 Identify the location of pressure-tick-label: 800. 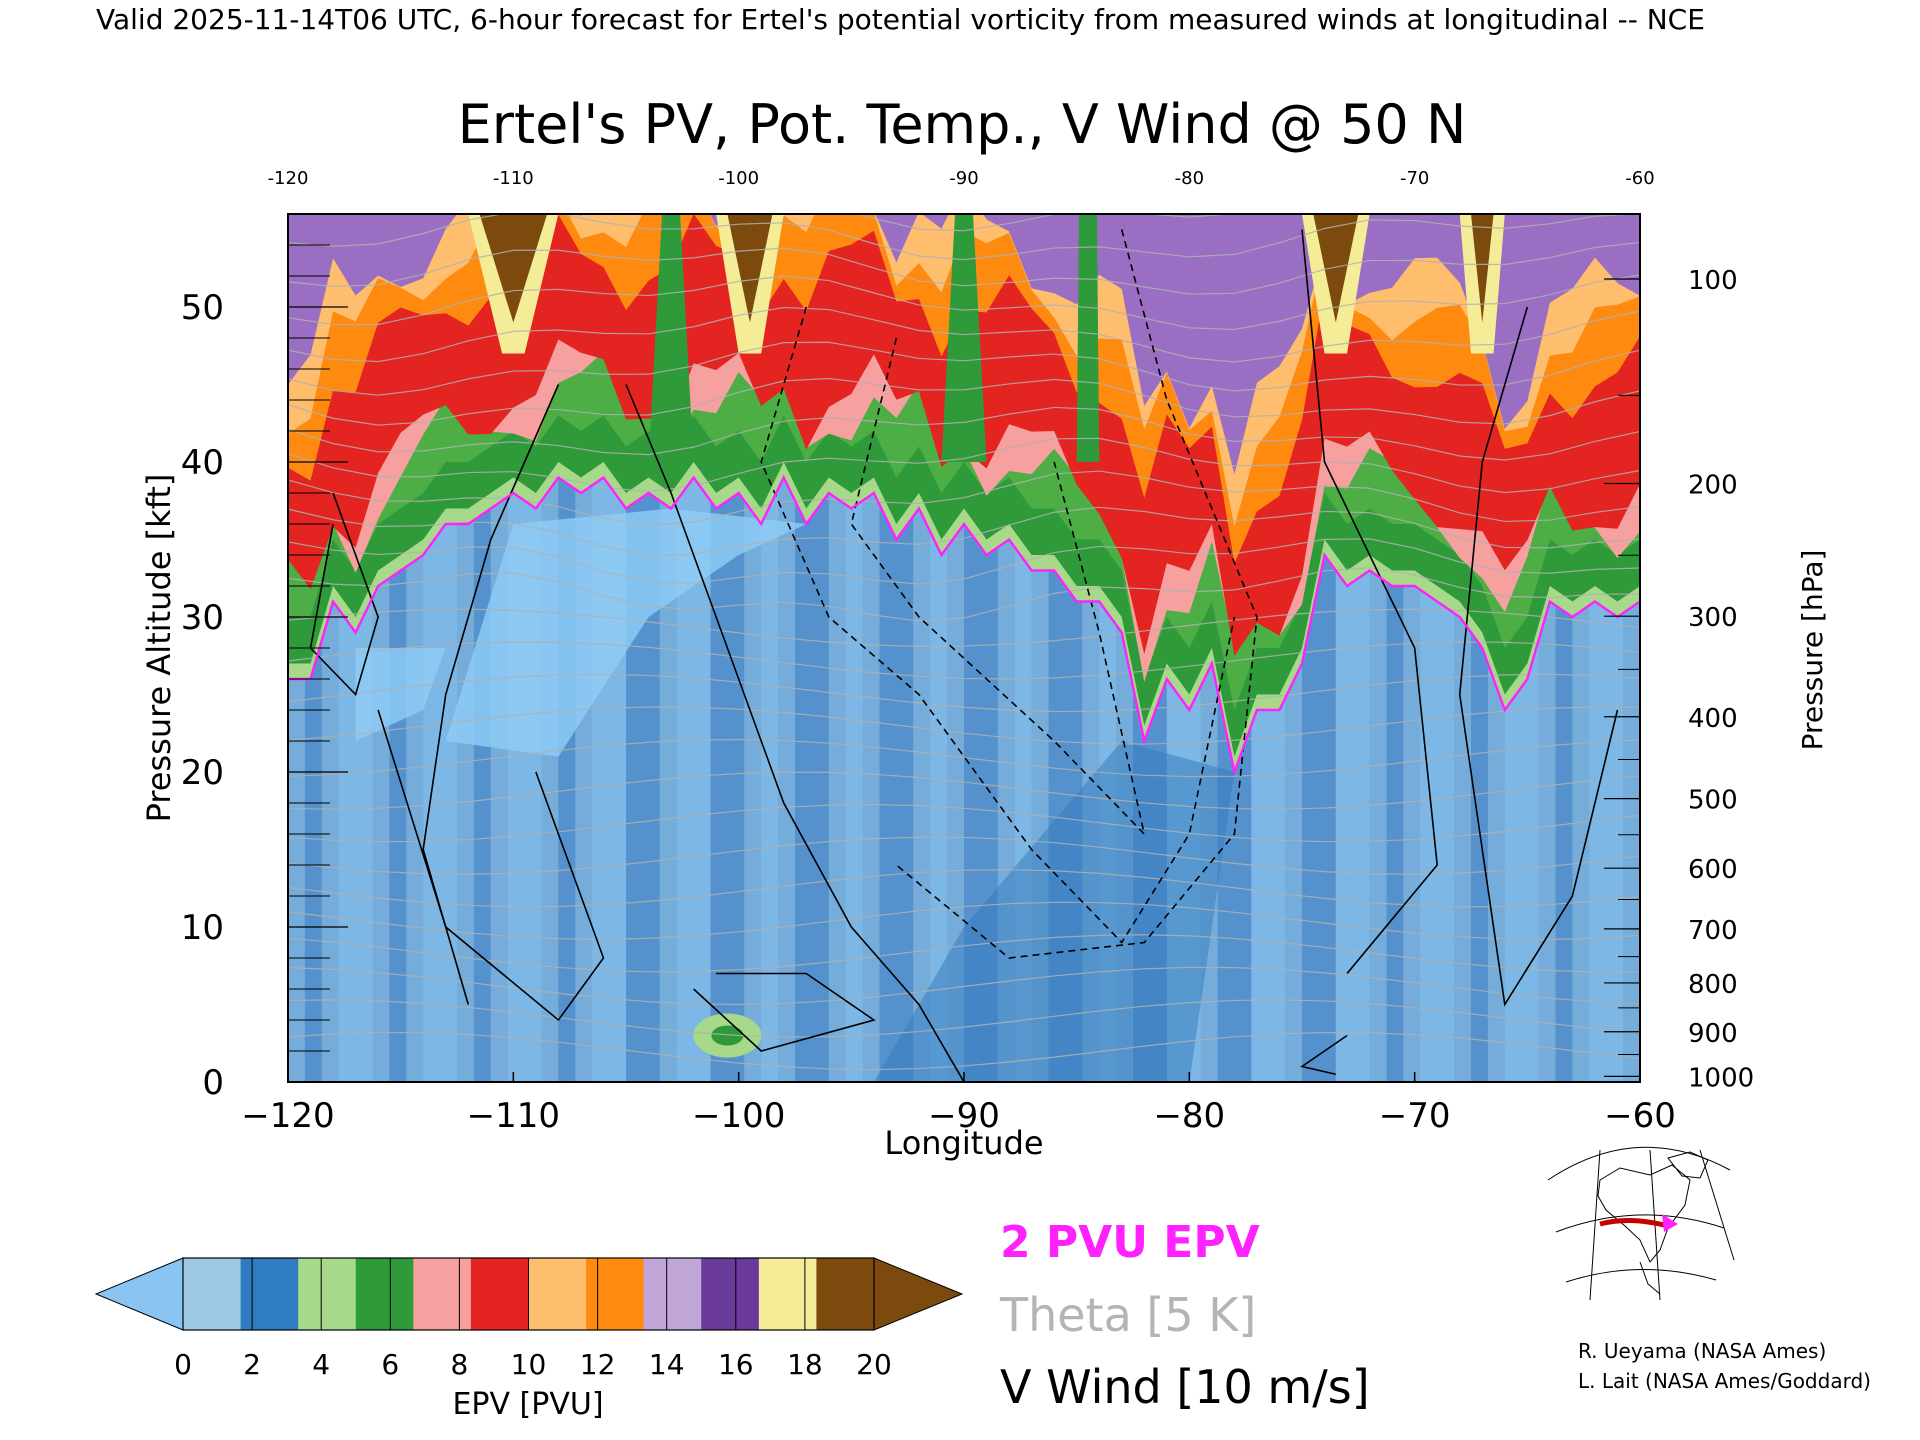
(1713, 985).